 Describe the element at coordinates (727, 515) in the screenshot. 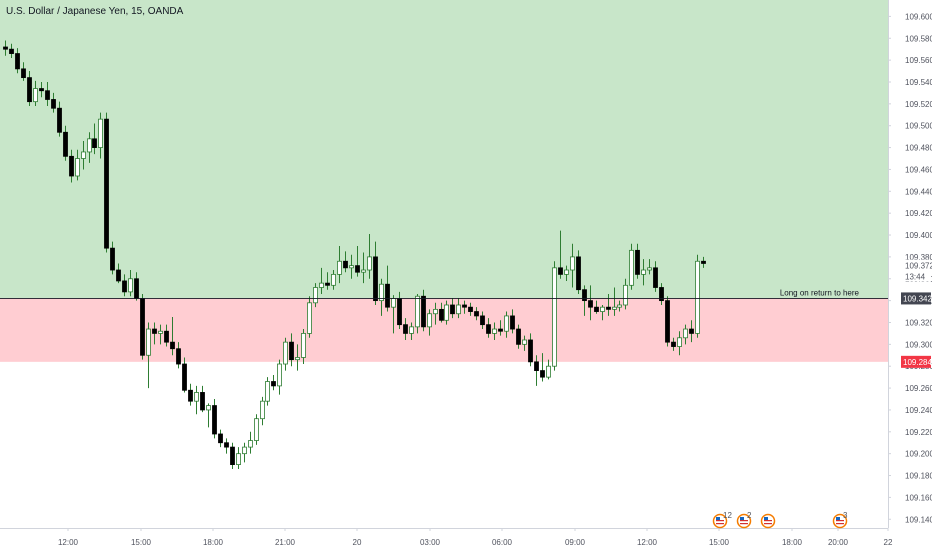

I see `event-badge-count: 12` at that location.